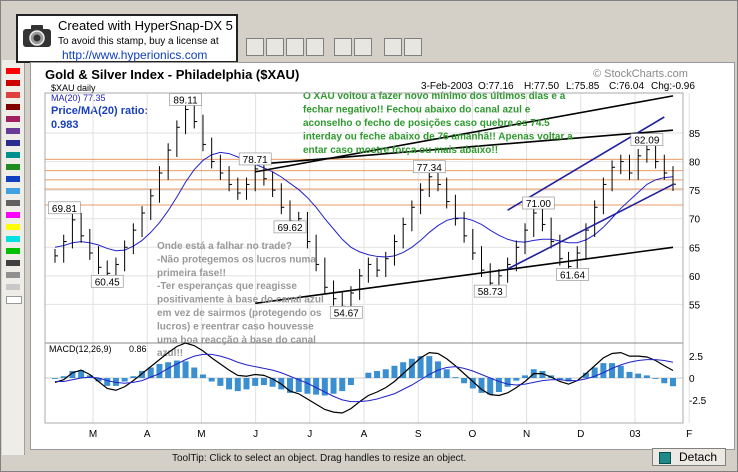  What do you see at coordinates (135, 55) in the screenshot?
I see `stamp-link: http://www.hyperionics.com` at bounding box center [135, 55].